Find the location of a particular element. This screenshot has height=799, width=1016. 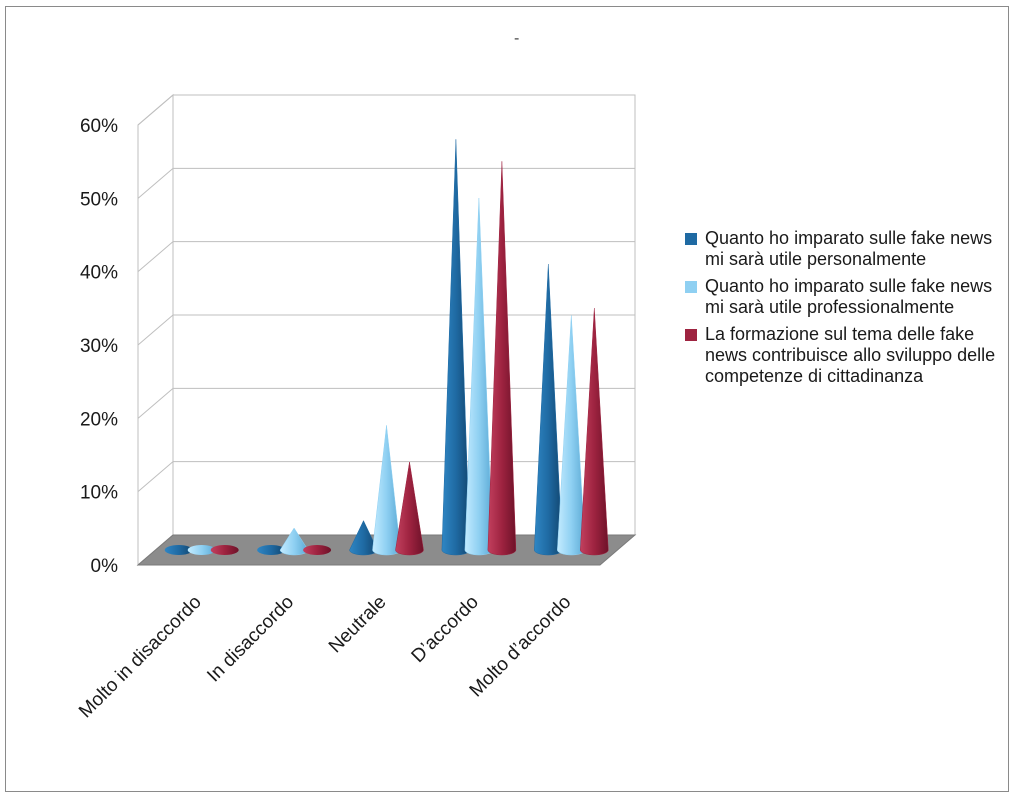

chart-title: - is located at coordinates (517, 38).